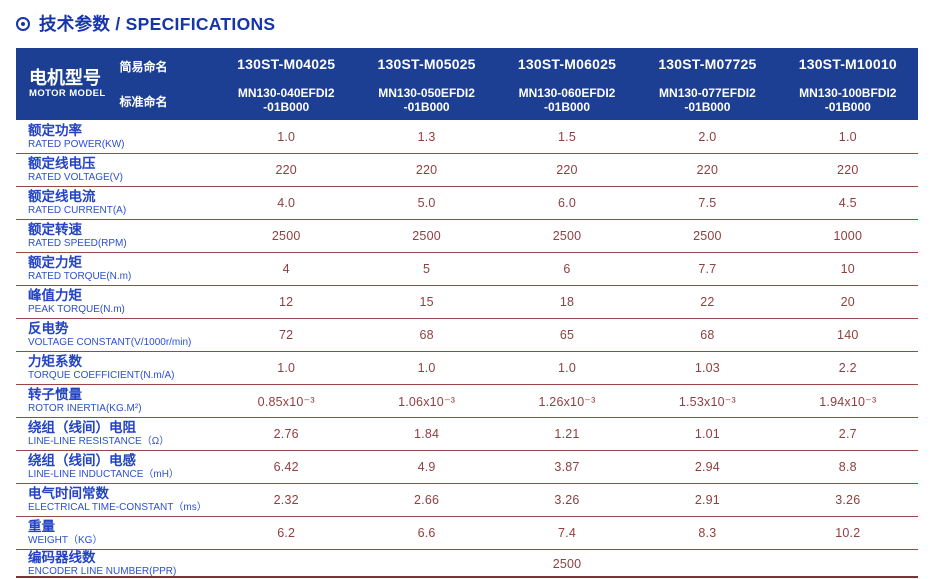 The width and height of the screenshot is (932, 579). Describe the element at coordinates (426, 302) in the screenshot. I see `row-value: 15` at that location.